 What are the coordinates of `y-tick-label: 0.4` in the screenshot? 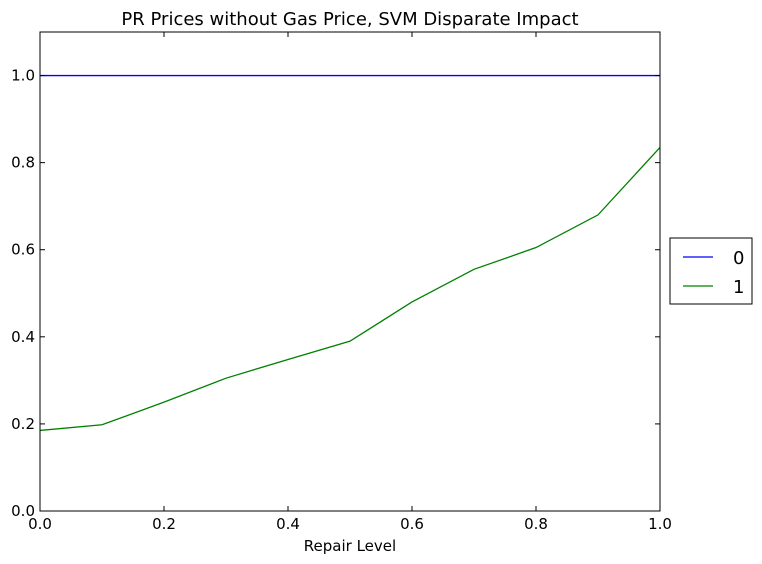 It's located at (23, 337).